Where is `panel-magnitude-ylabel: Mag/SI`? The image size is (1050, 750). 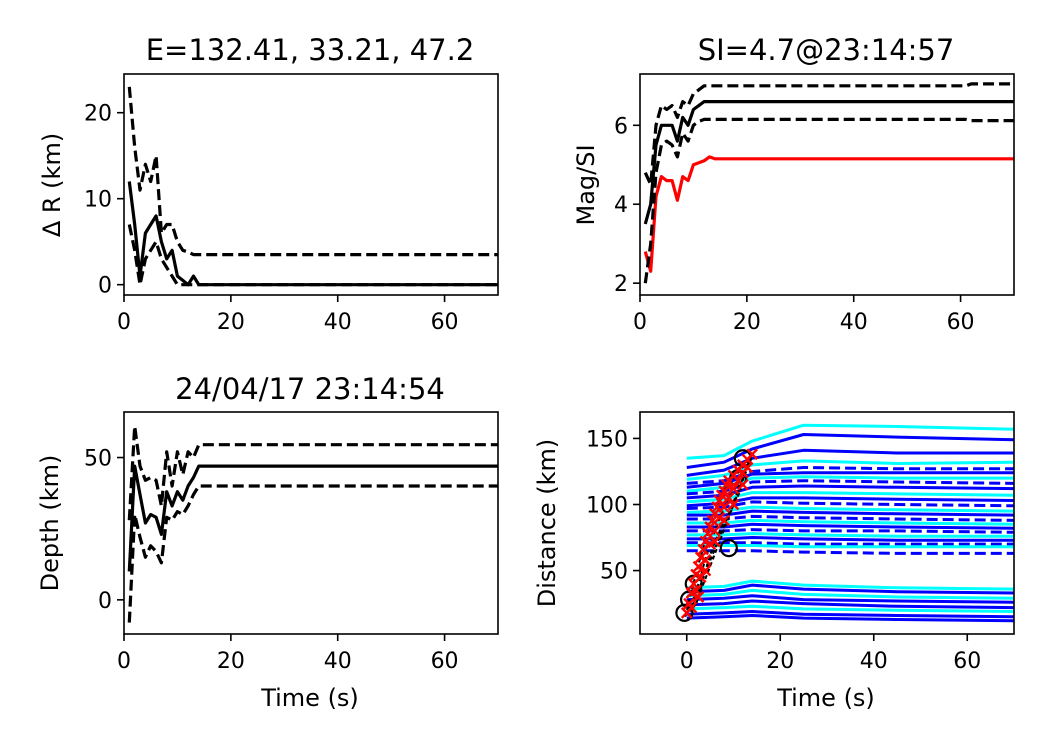
panel-magnitude-ylabel: Mag/SI is located at coordinates (586, 184).